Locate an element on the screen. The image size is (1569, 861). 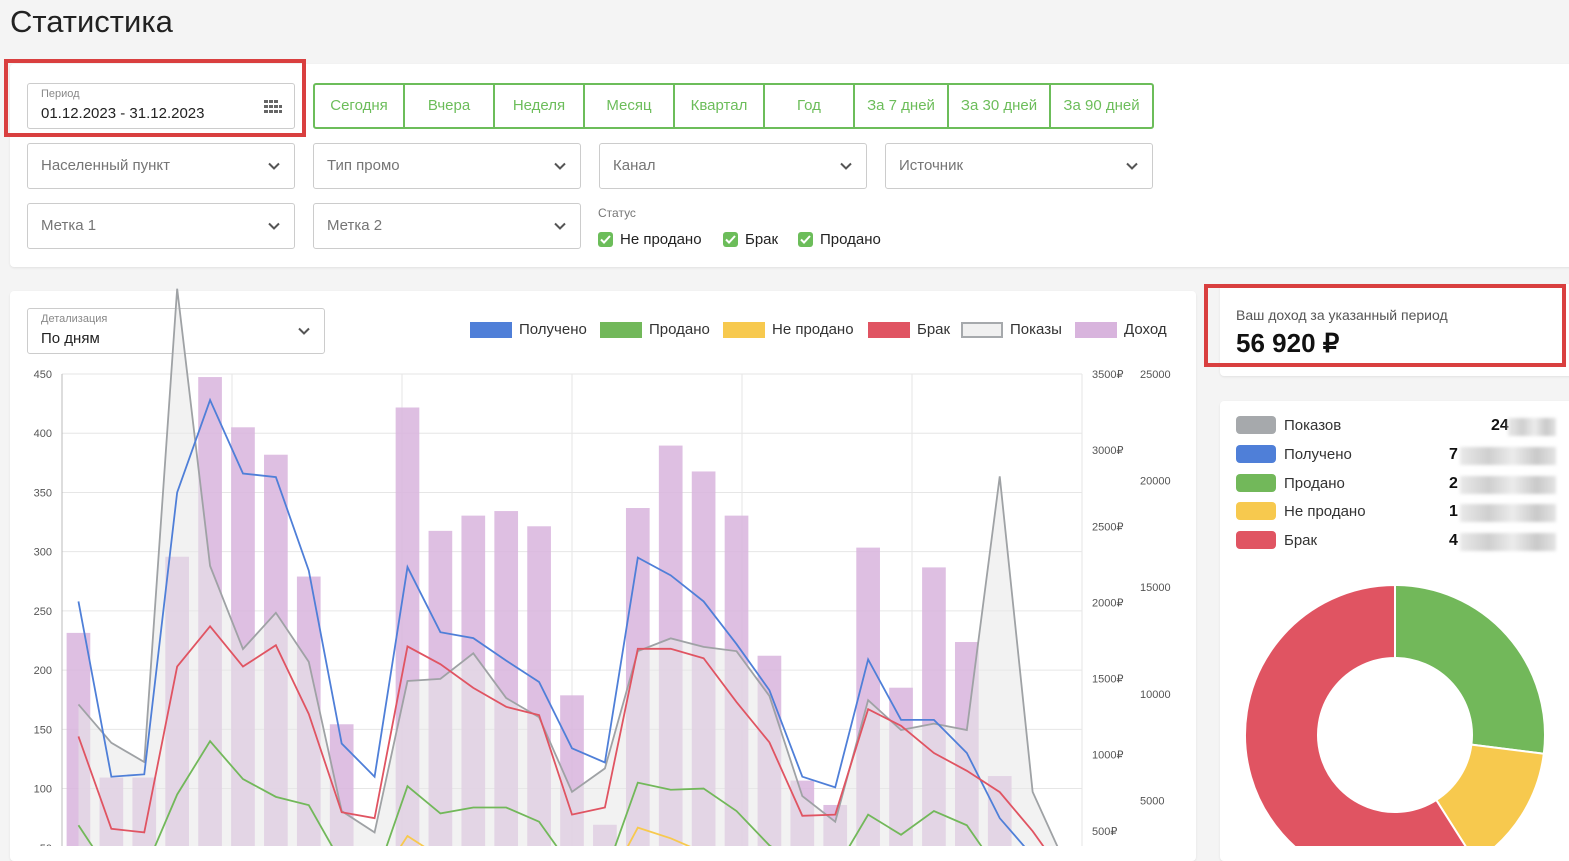
status-not-sold-checkbox: Не продано is located at coordinates (650, 239).